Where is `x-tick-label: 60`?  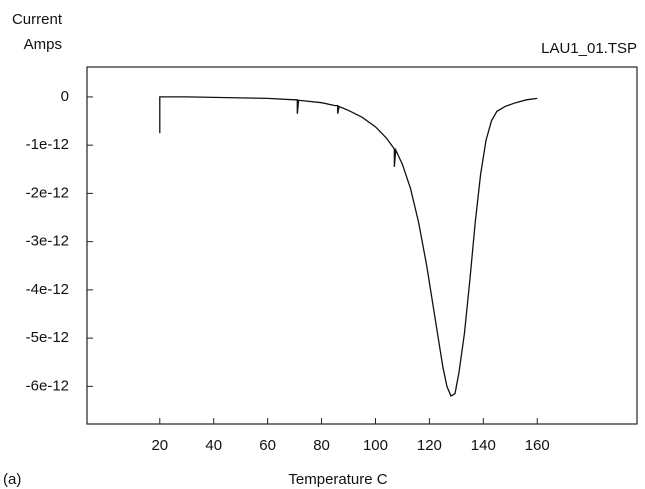
x-tick-label: 60 is located at coordinates (267, 445).